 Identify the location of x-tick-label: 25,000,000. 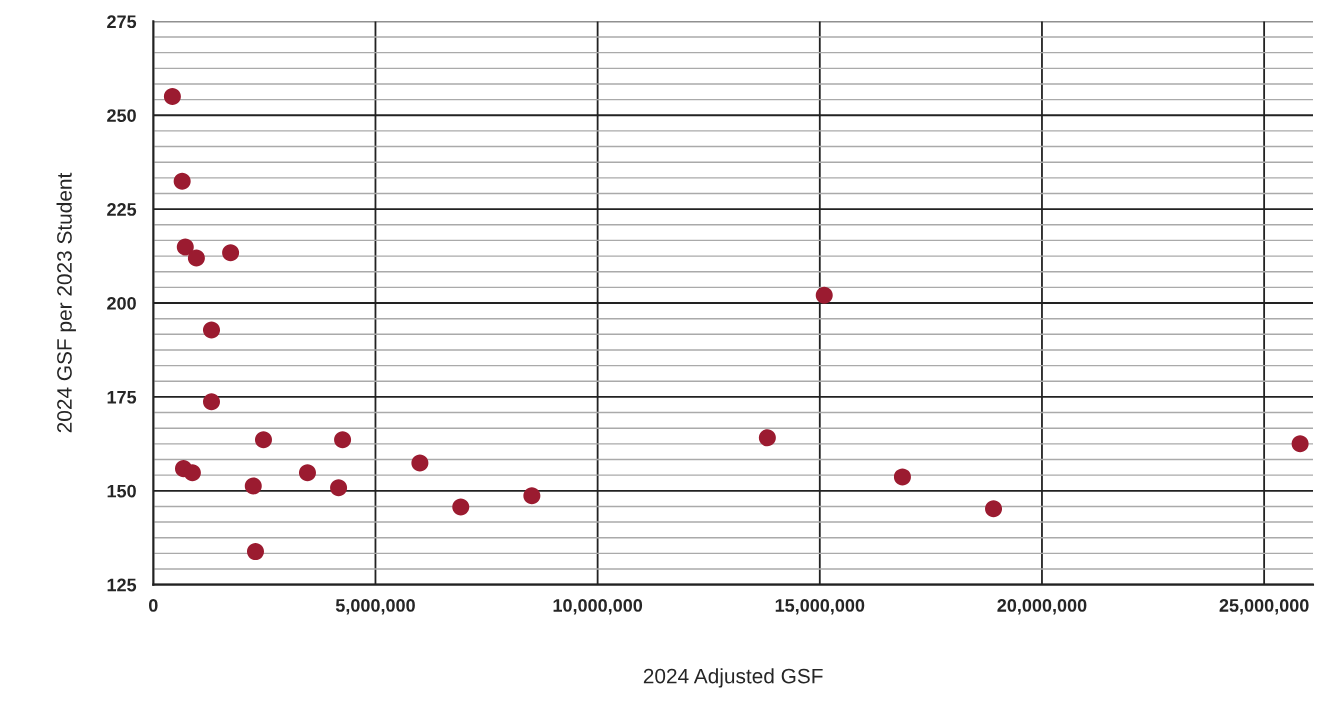
(1264, 607).